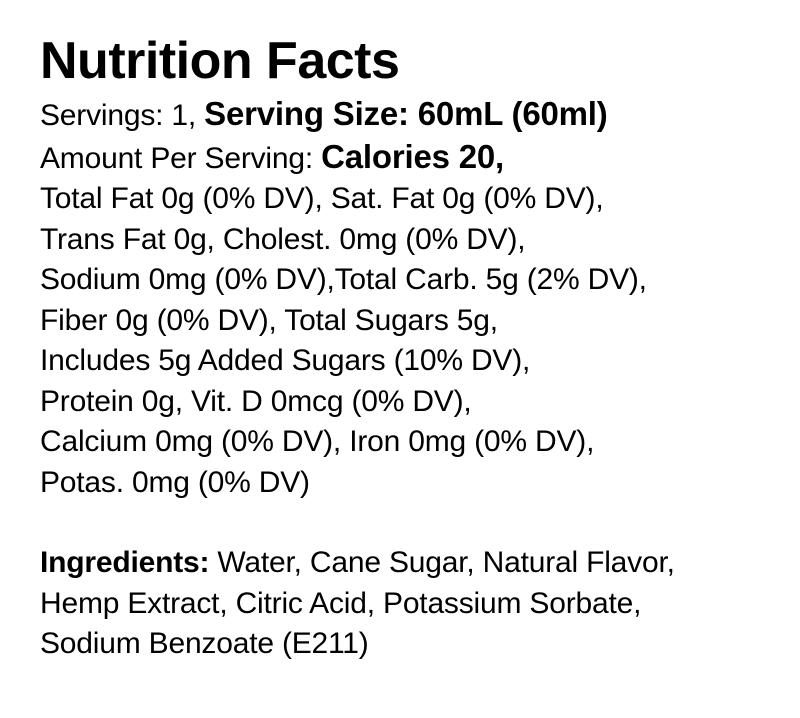 This screenshot has height=718, width=800. I want to click on nutrient-line: Potas. 0mg (0% DV), so click(175, 482).